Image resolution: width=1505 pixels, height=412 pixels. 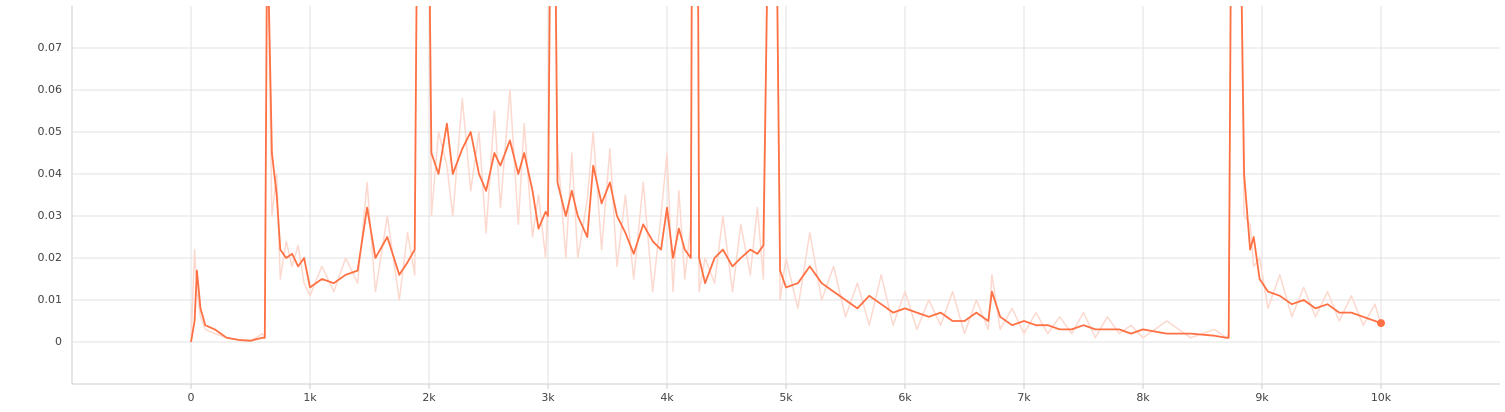 I want to click on y-tick-label: 0.07, so click(x=50, y=47).